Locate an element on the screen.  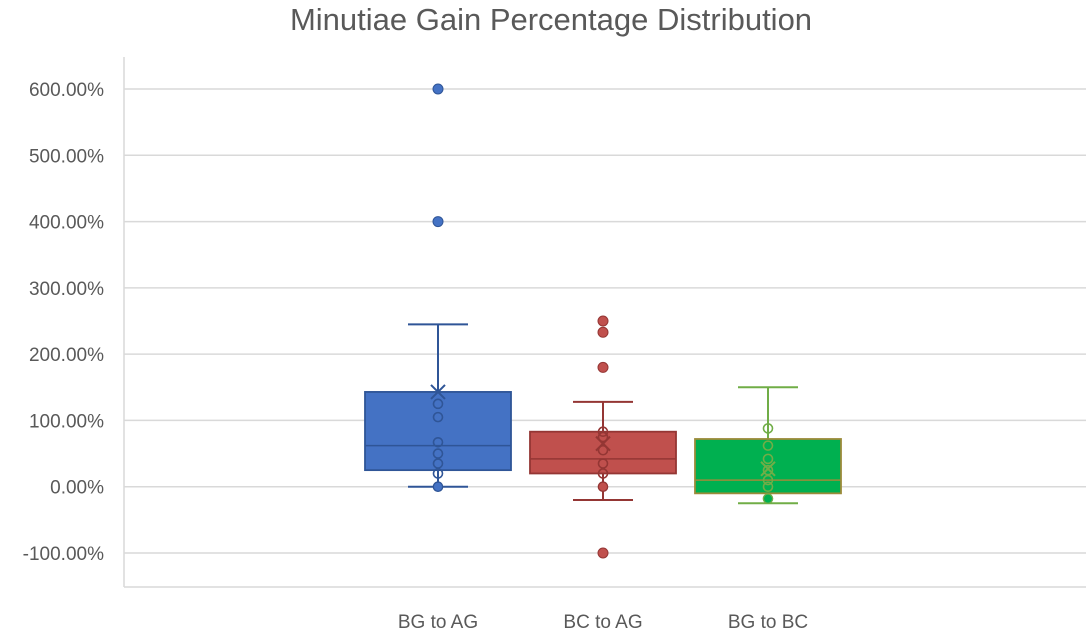
chart-title: Minutiae Gain Percentage Distribution is located at coordinates (551, 19).